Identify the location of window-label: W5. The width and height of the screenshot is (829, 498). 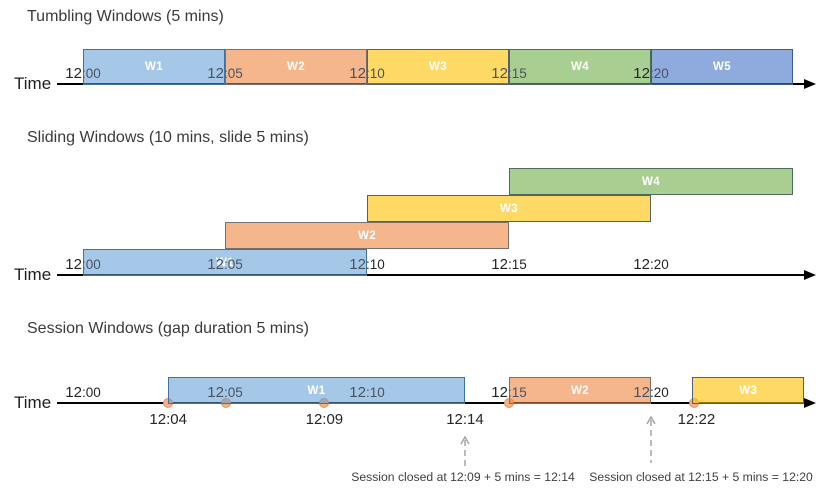
(722, 67).